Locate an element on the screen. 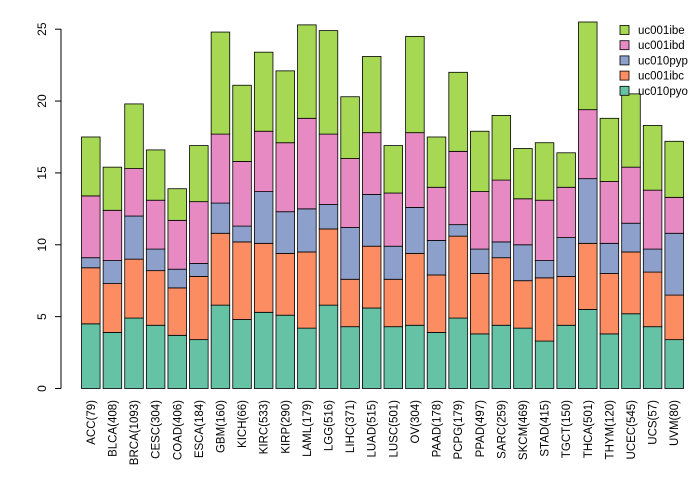 This screenshot has height=480, width=700. x-tick-label: KIRP(290) is located at coordinates (286, 427).